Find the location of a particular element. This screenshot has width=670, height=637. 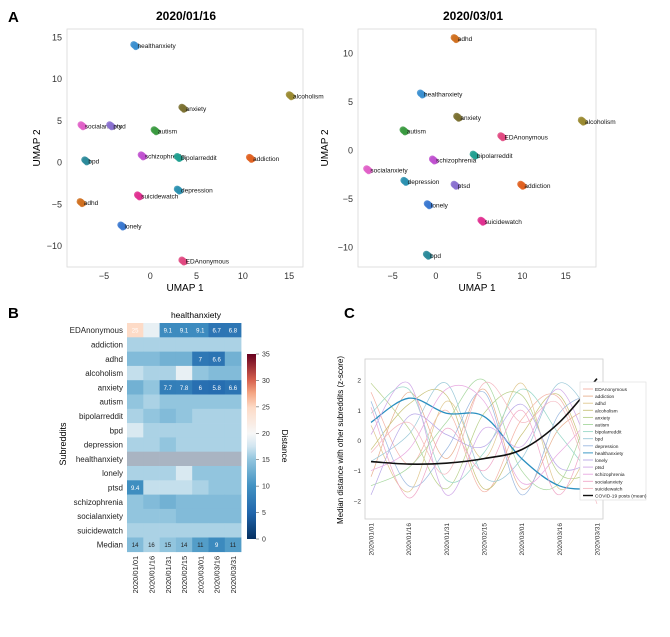

heatmap-row-label: schizophrenia is located at coordinates (99, 502).